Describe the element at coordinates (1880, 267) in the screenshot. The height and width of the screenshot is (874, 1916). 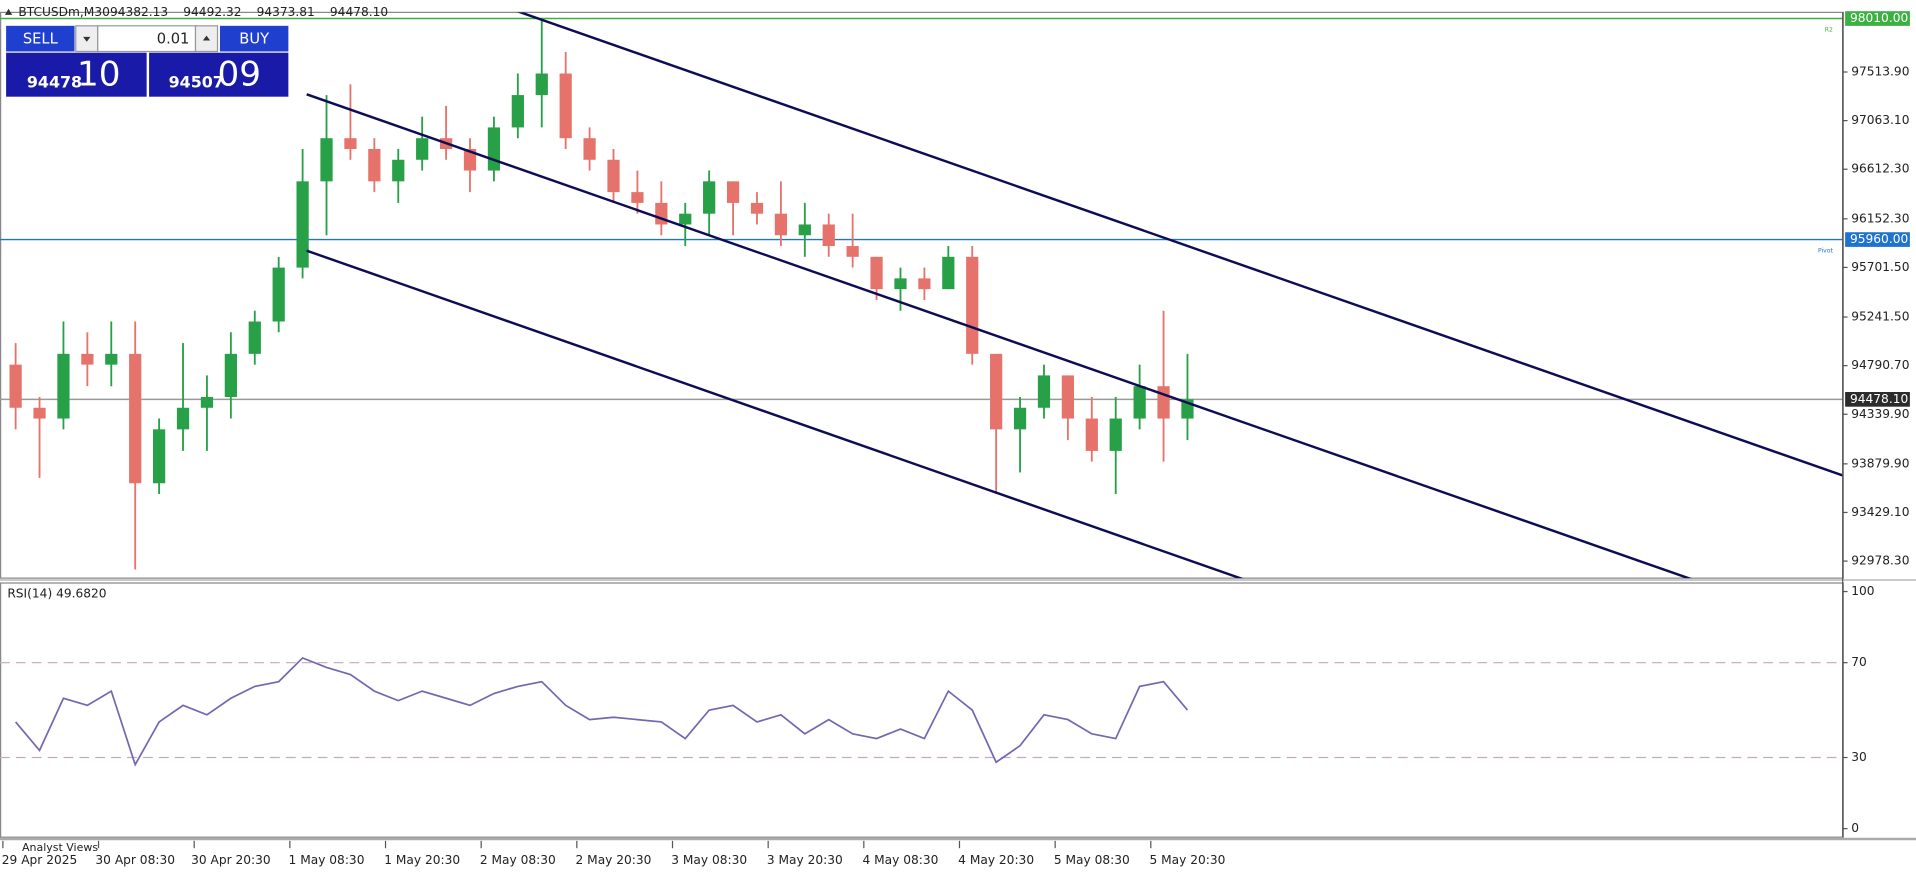
I see `y-tick-label: 95701.50` at that location.